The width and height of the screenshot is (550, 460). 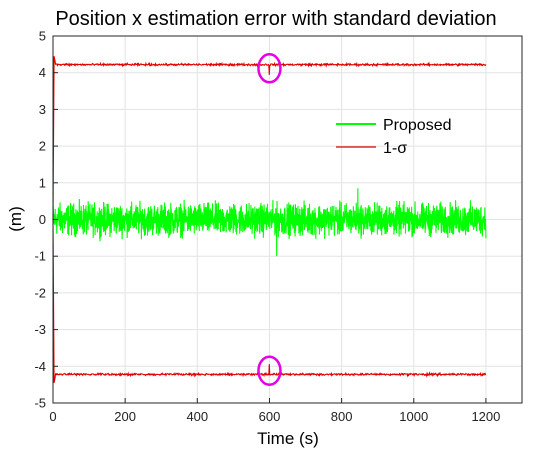 I want to click on series-line-proposed, so click(x=269, y=222).